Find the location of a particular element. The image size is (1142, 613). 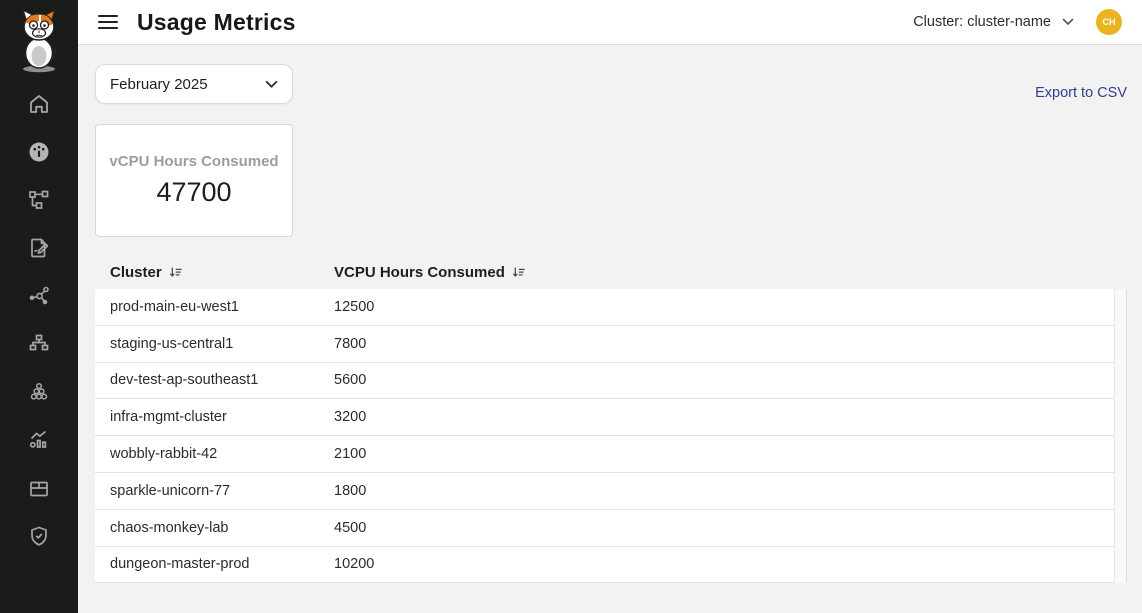

sidebar-item-home is located at coordinates (39, 104).